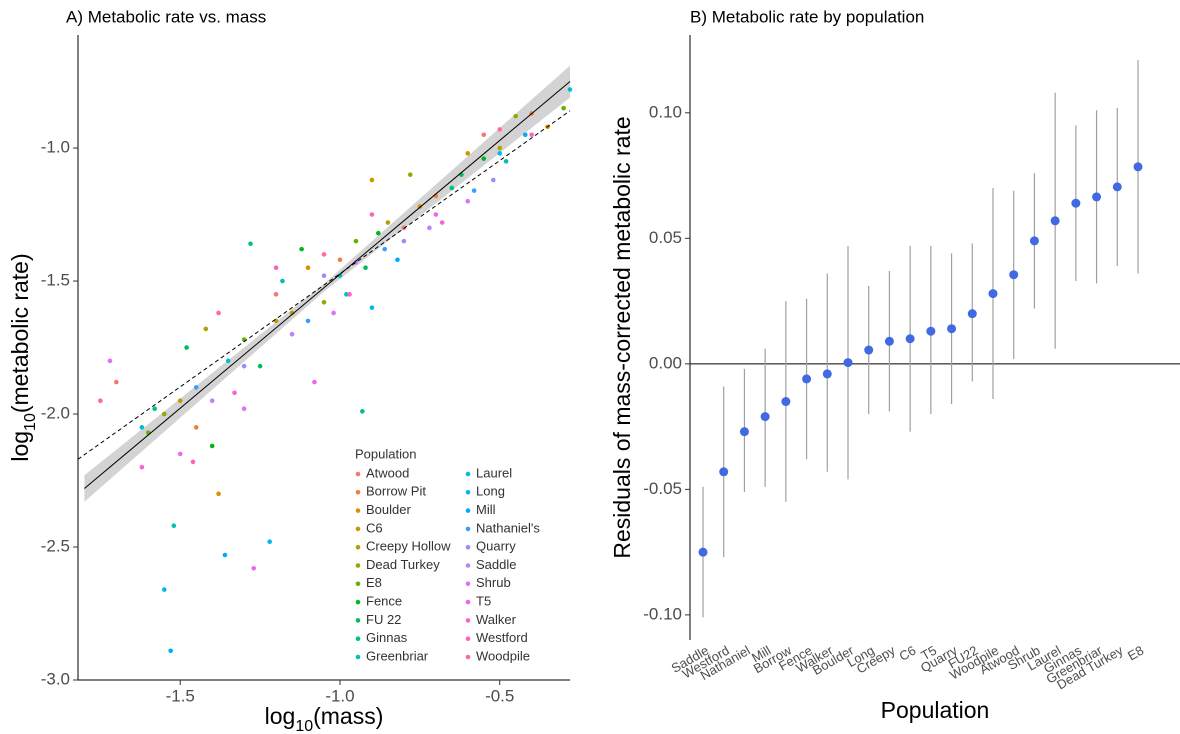  What do you see at coordinates (1135, 653) in the screenshot?
I see `x-tick-label: E8` at bounding box center [1135, 653].